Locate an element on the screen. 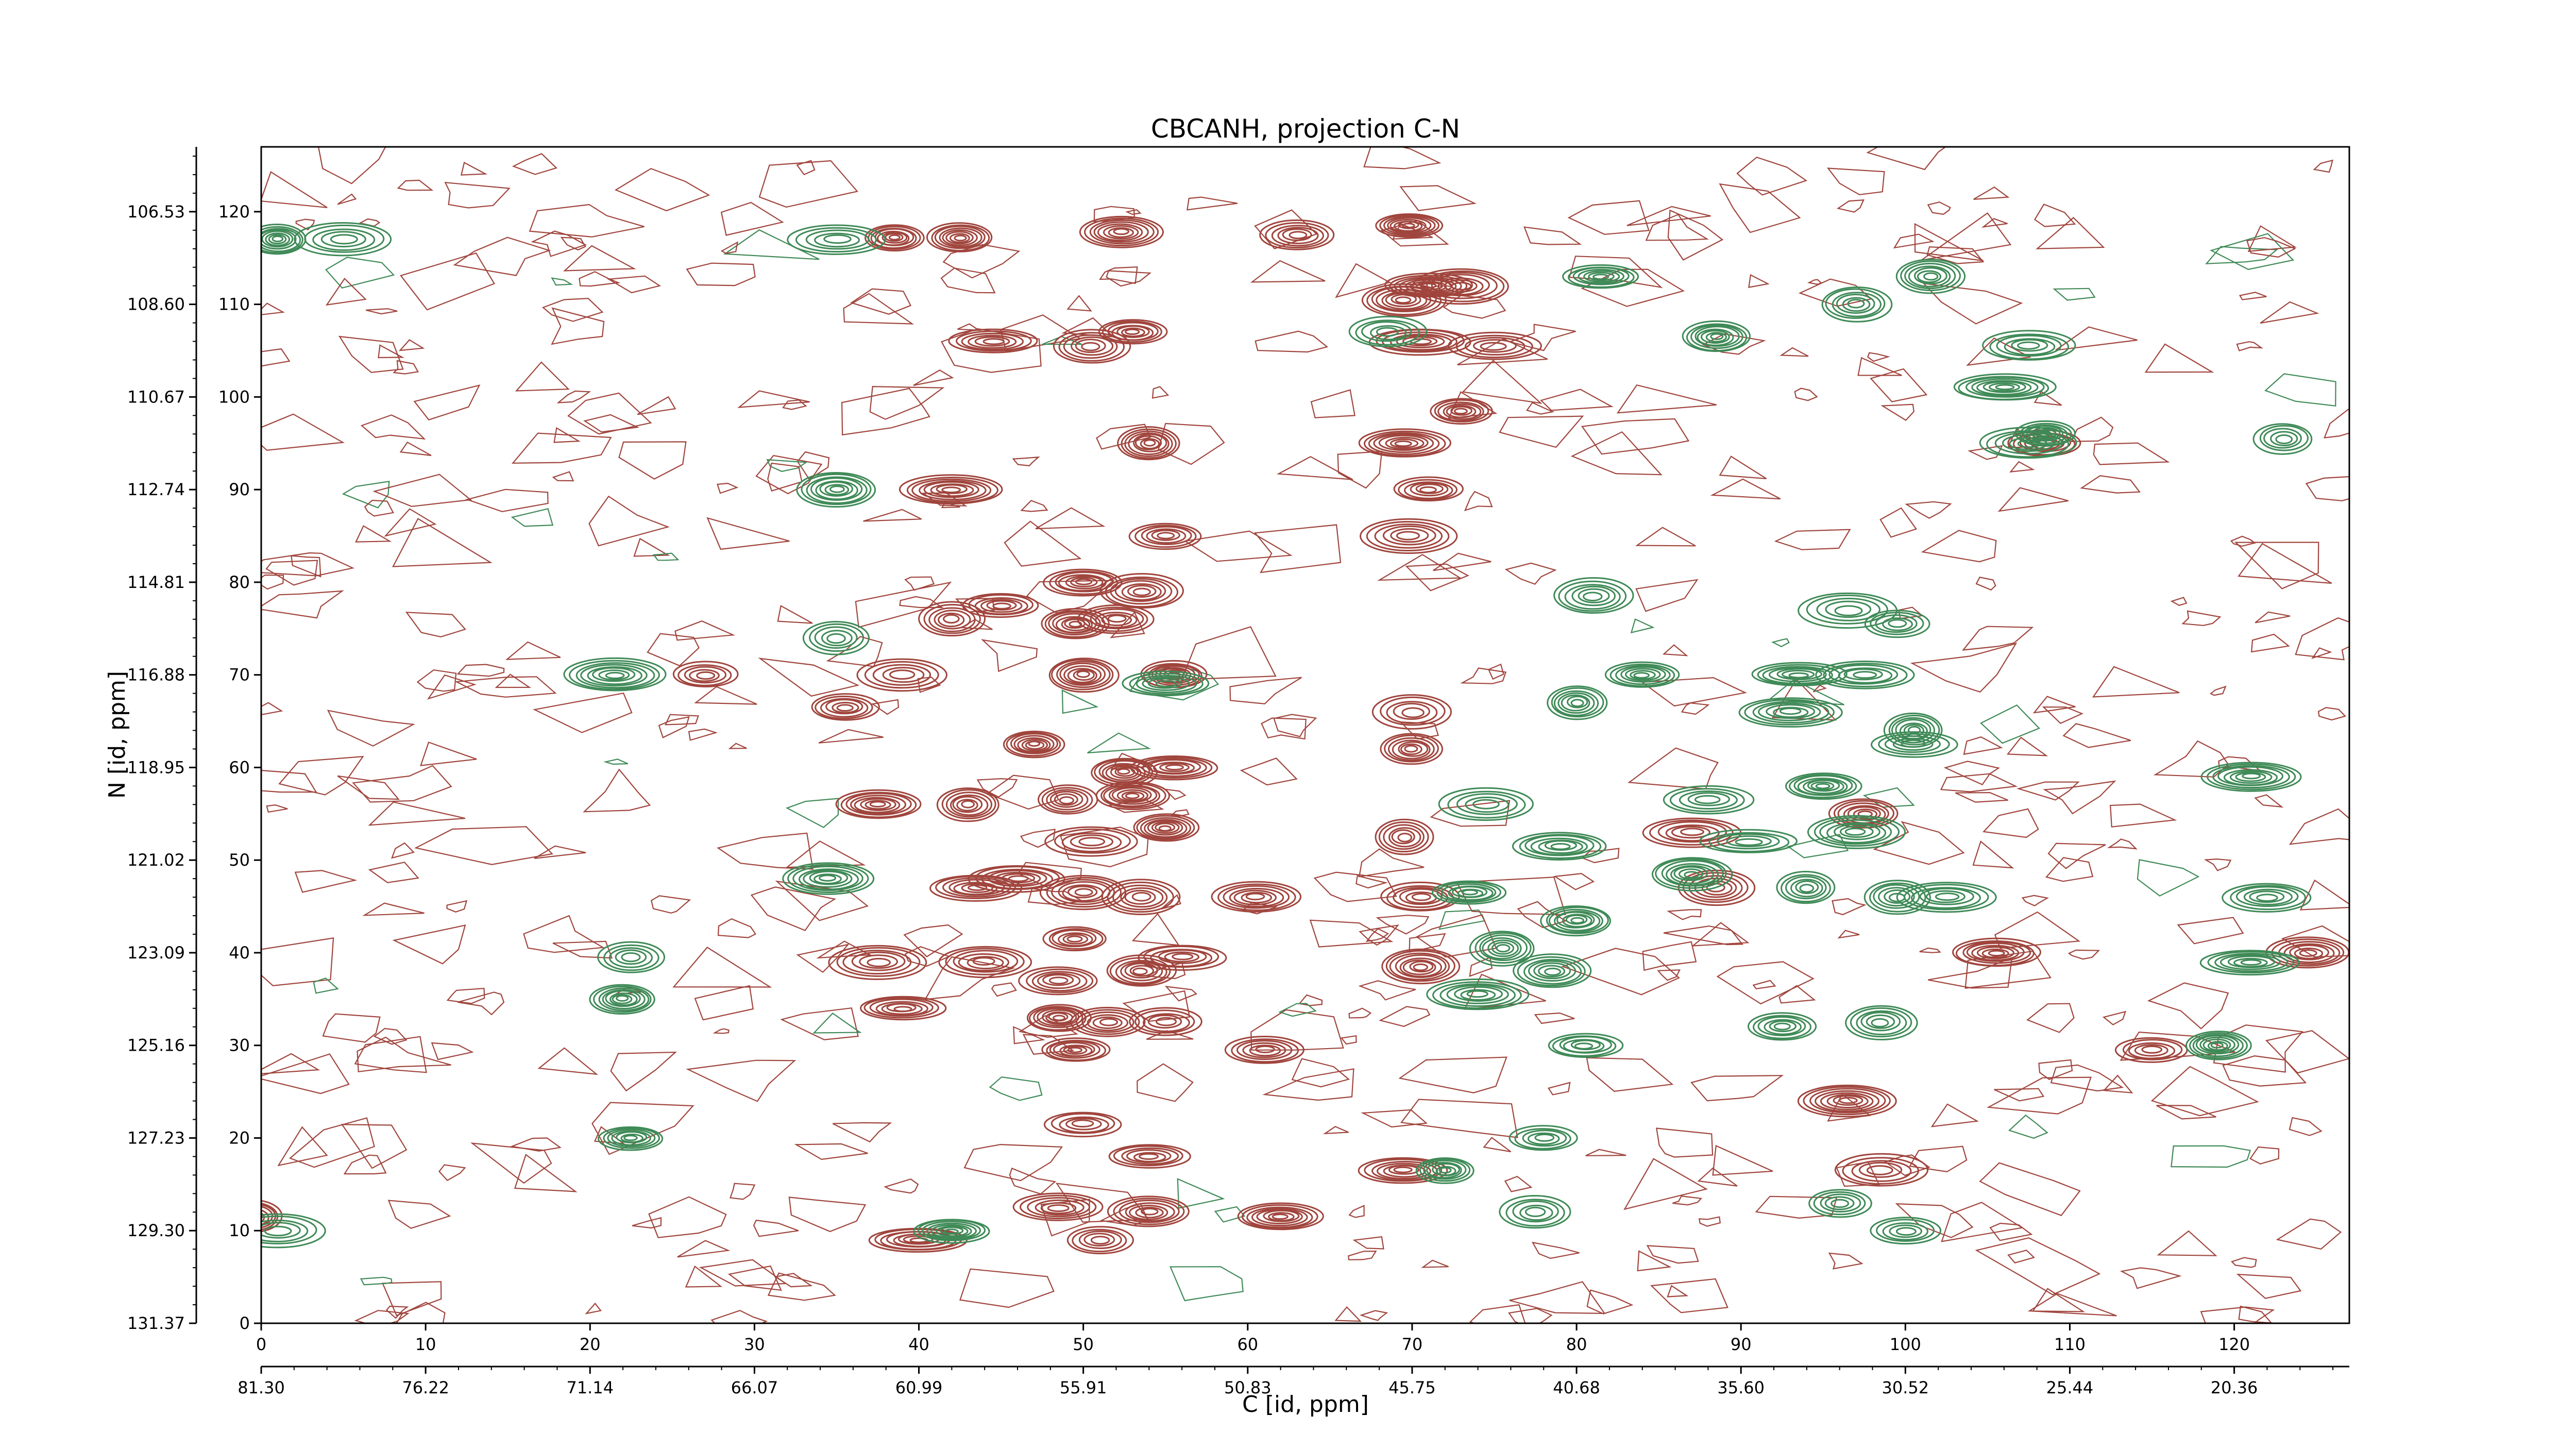 The height and width of the screenshot is (1449, 2576). y-axis-title: N [id, ppm] is located at coordinates (117, 735).